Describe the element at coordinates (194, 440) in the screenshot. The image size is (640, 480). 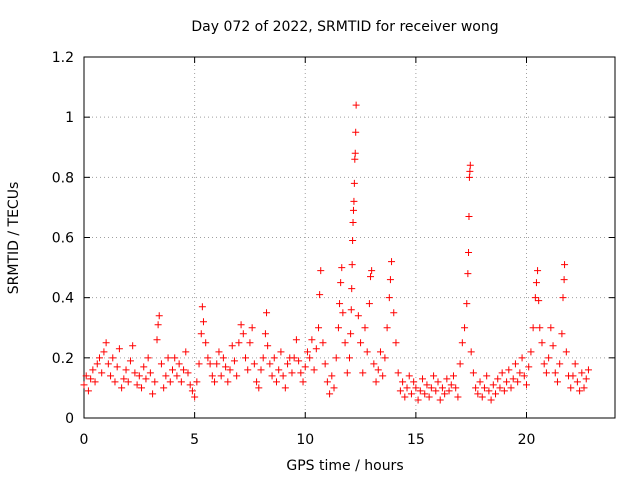
I see `x-tick-label: 5` at that location.